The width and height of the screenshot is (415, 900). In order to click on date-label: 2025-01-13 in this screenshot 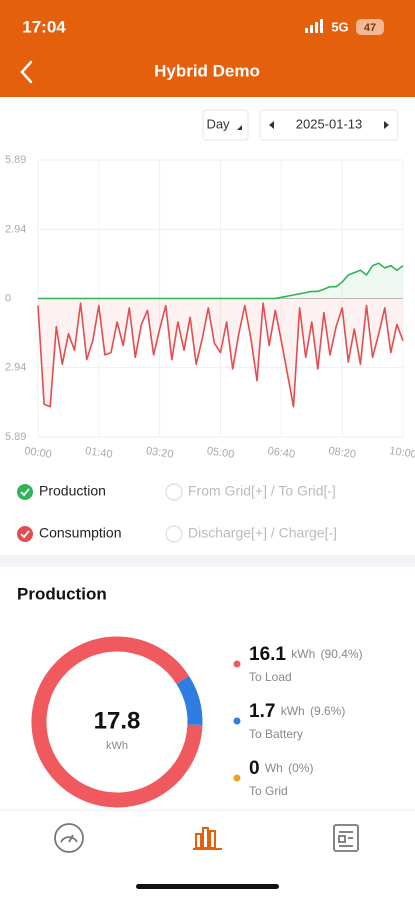, I will do `click(329, 123)`.